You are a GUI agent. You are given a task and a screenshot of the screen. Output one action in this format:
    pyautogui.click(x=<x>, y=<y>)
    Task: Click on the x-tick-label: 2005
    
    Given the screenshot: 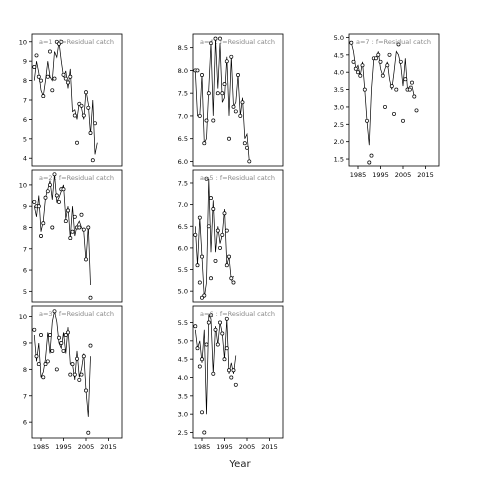 What is the action you would take?
    pyautogui.click(x=403, y=175)
    